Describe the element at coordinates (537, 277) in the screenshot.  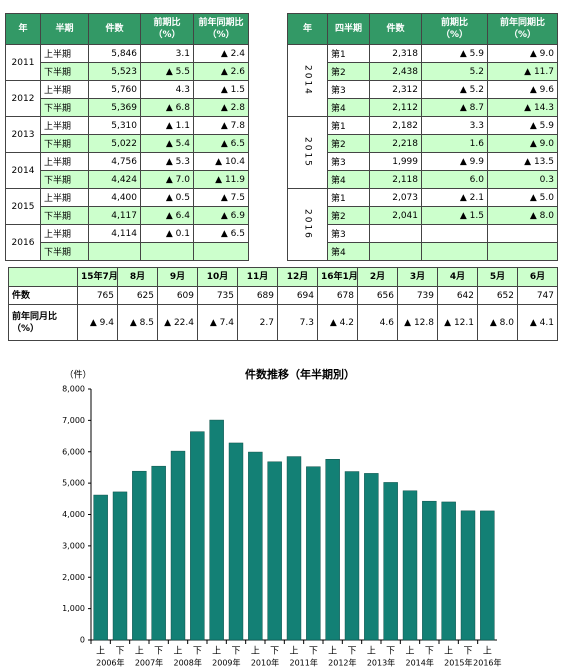
I see `header-cell: 6月` at that location.